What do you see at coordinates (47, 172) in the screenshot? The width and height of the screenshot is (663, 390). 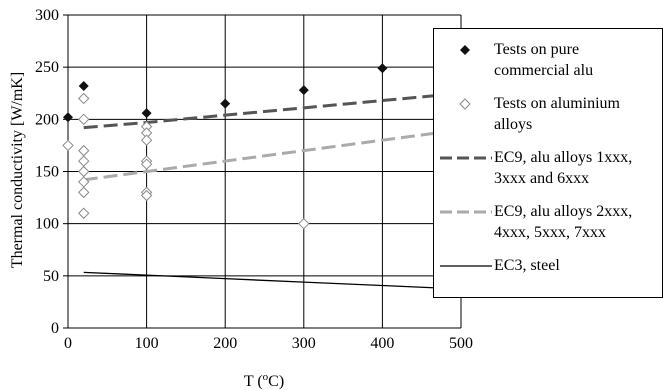 I see `y-tick-label: 150` at bounding box center [47, 172].